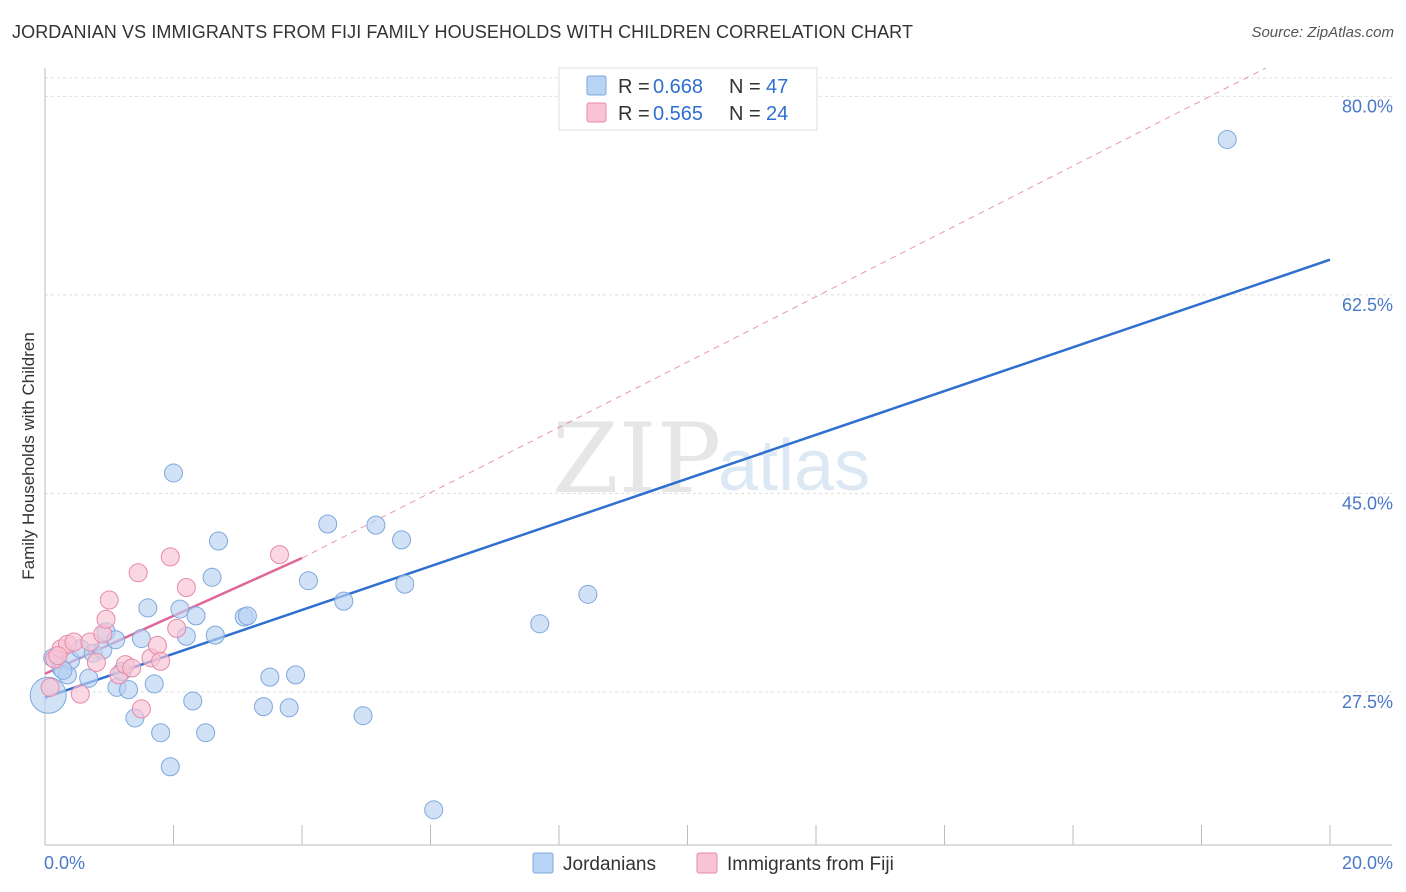 The width and height of the screenshot is (1406, 892). Describe the element at coordinates (745, 114) in the screenshot. I see `legend-n-label-2: N =` at that location.